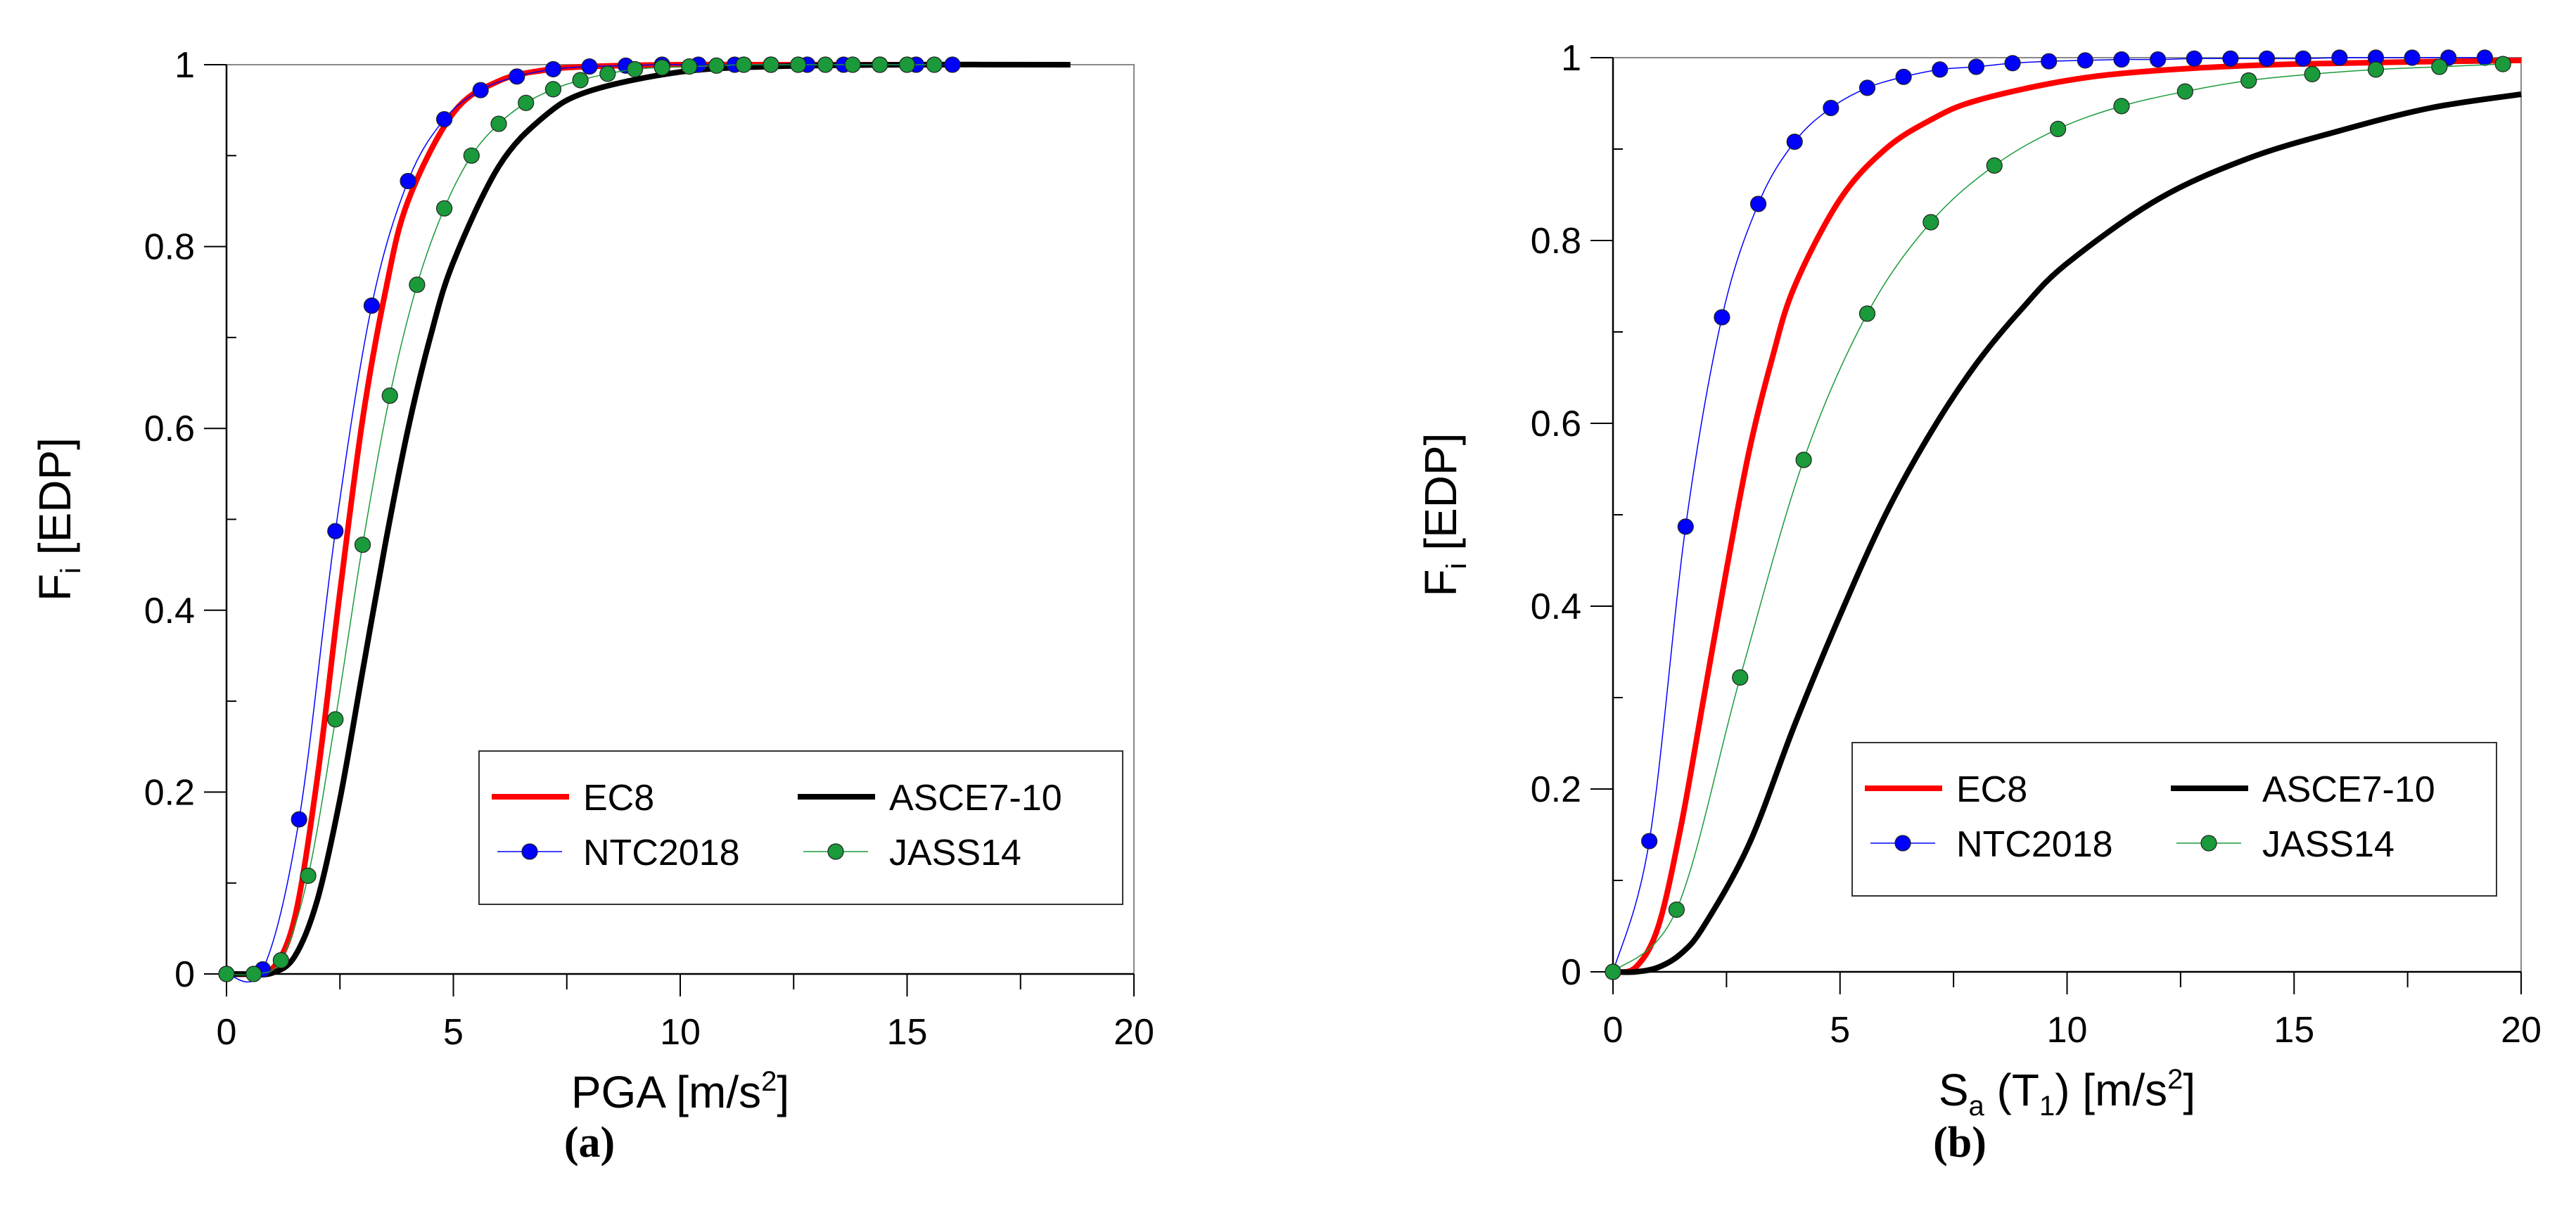  What do you see at coordinates (589, 1143) in the screenshot?
I see `panel-caption: (a)` at bounding box center [589, 1143].